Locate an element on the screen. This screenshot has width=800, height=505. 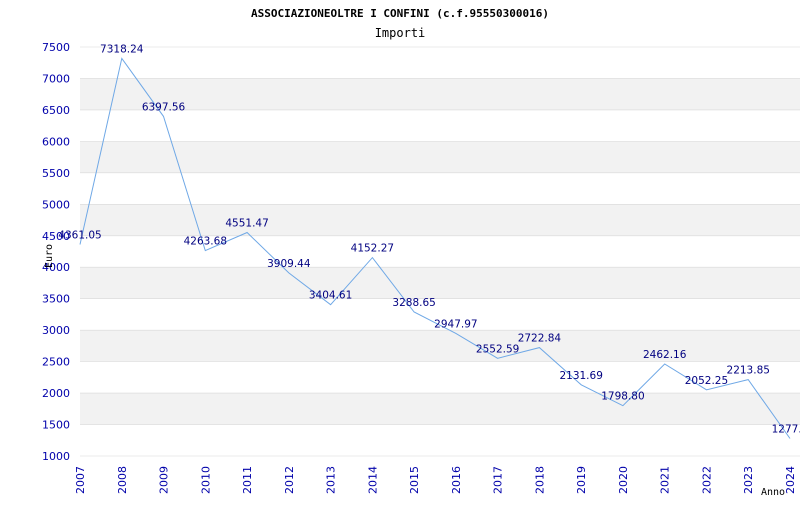
data-label: 6397.56 is located at coordinates (164, 107).